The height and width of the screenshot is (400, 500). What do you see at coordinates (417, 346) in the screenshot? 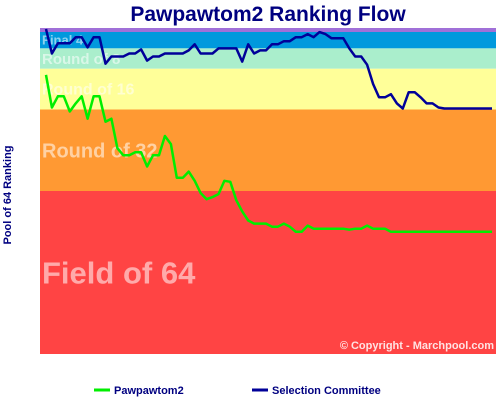
I see `copyright-label: © Copyright - Marchpool.com` at bounding box center [417, 346].